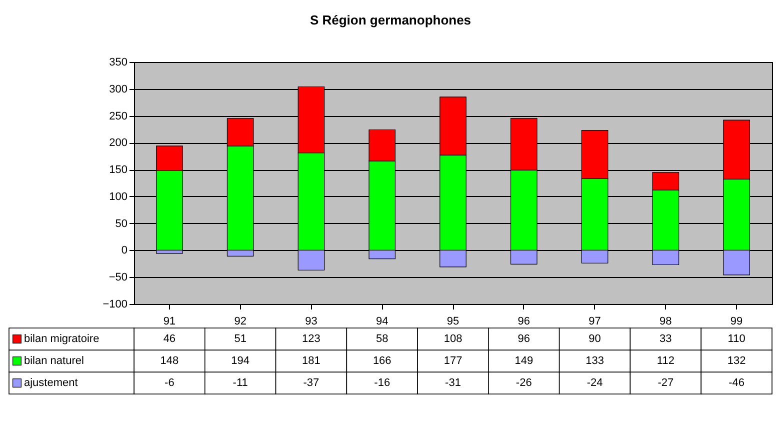 This screenshot has height=446, width=776. What do you see at coordinates (391, 20) in the screenshot?
I see `chart-title: S Région germanophones` at bounding box center [391, 20].